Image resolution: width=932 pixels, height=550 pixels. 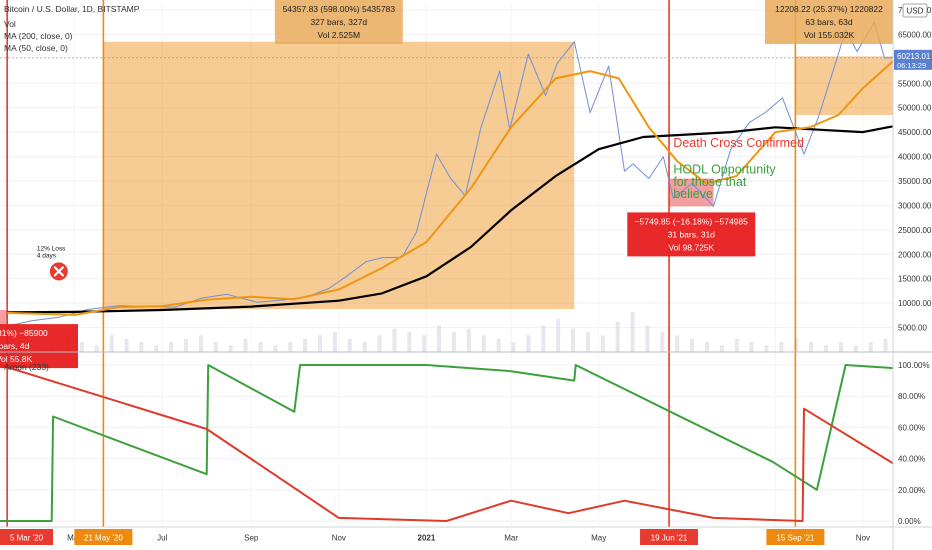 What do you see at coordinates (911, 427) in the screenshot?
I see `aroon-tick-label: 60.00%` at bounding box center [911, 427].